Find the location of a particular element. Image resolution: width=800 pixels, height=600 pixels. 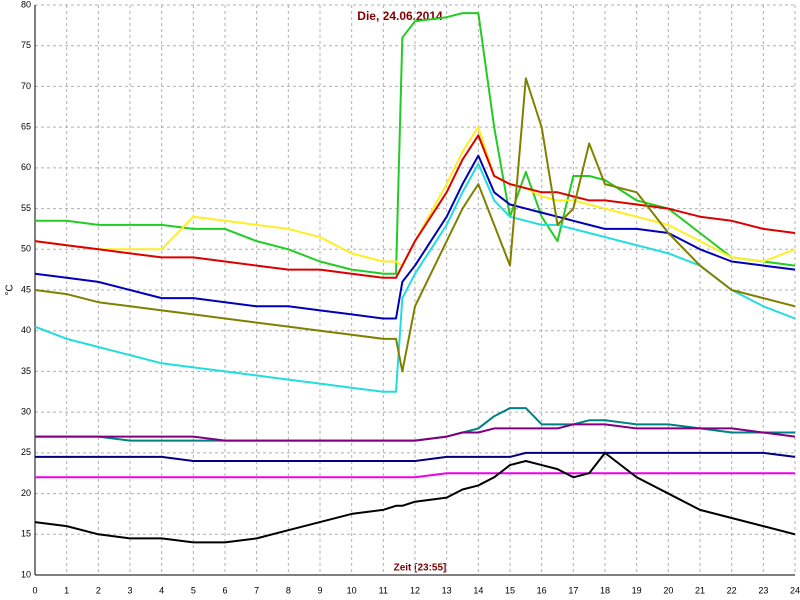

x-tick-label: 0 is located at coordinates (34, 590).